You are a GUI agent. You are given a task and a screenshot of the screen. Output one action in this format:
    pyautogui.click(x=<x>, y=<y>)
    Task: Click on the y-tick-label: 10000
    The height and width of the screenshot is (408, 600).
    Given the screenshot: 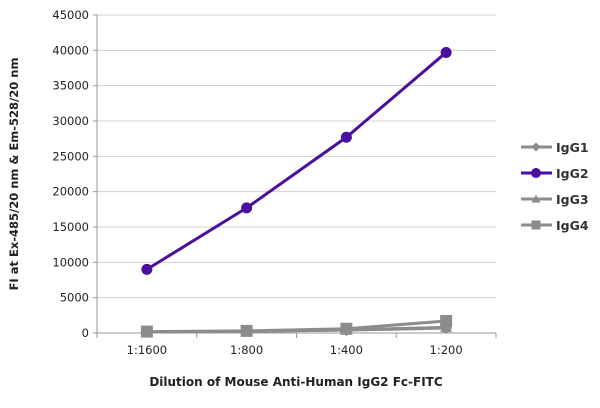 What is the action you would take?
    pyautogui.click(x=70, y=262)
    